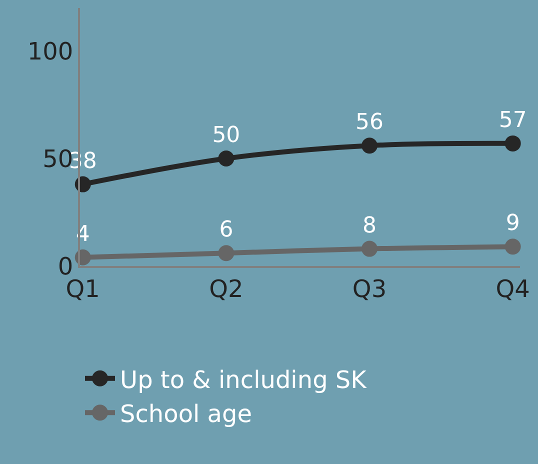 This screenshot has width=538, height=464. I want to click on data-label: 50, so click(226, 135).